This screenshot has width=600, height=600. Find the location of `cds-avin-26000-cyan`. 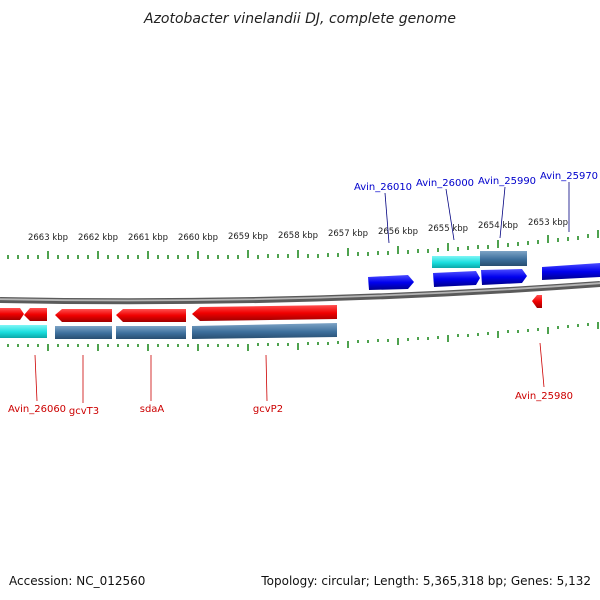

cds-avin-26000-cyan is located at coordinates (456, 262).